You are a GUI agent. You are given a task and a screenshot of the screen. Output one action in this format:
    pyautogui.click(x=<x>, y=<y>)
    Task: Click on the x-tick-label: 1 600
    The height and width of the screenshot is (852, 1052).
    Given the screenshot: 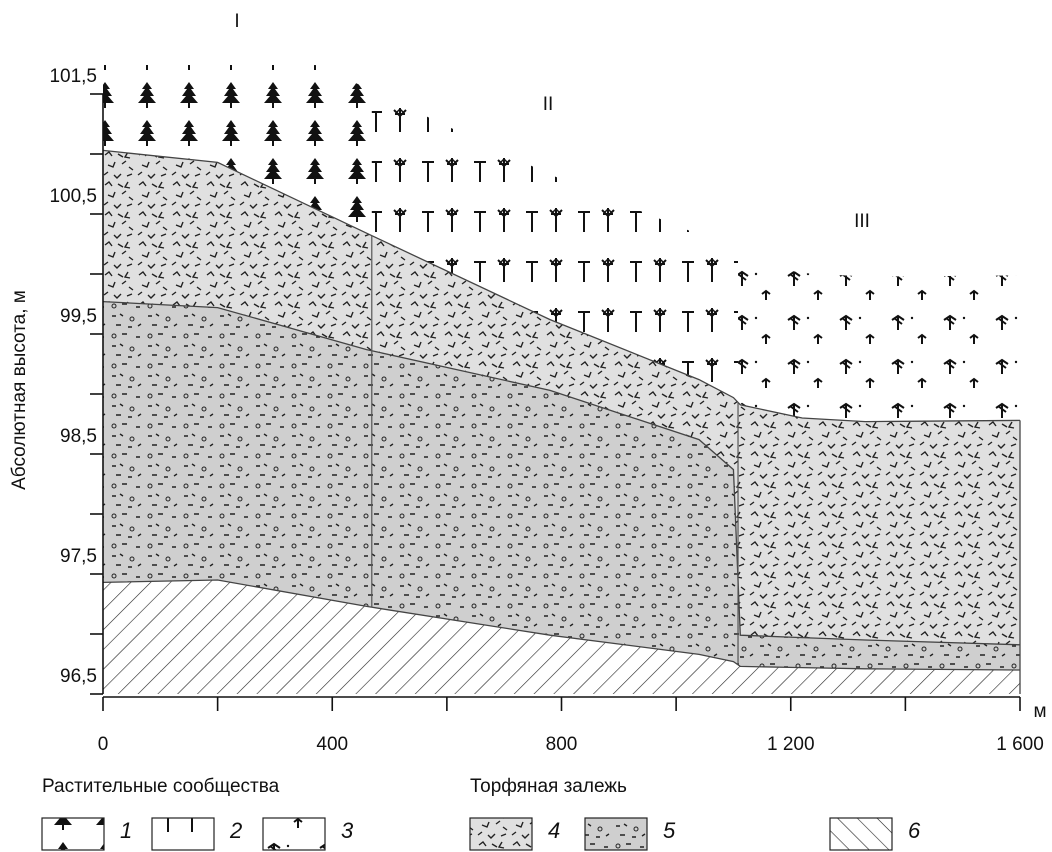 What is the action you would take?
    pyautogui.click(x=1020, y=744)
    